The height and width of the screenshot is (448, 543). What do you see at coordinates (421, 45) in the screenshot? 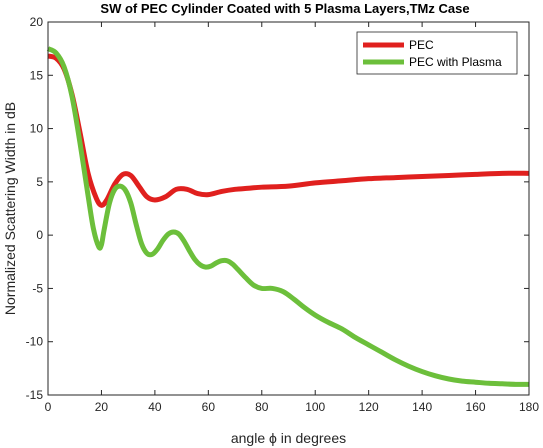
I see `legend-label-pec: PEC` at bounding box center [421, 45].